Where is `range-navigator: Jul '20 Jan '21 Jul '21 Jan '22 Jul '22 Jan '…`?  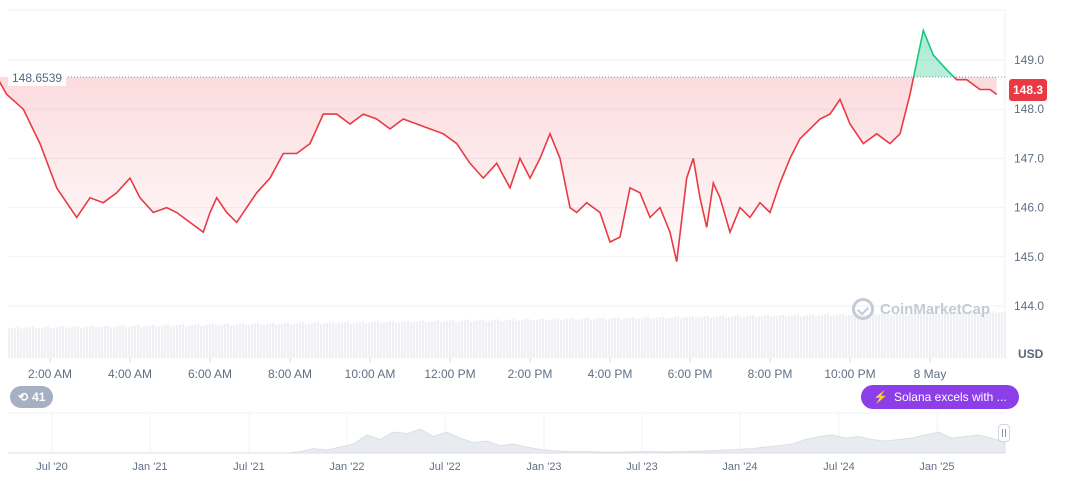
range-navigator: Jul '20 Jan '21 Jul '21 Jan '22 Jul '22 Jan '… is located at coordinates (507, 442).